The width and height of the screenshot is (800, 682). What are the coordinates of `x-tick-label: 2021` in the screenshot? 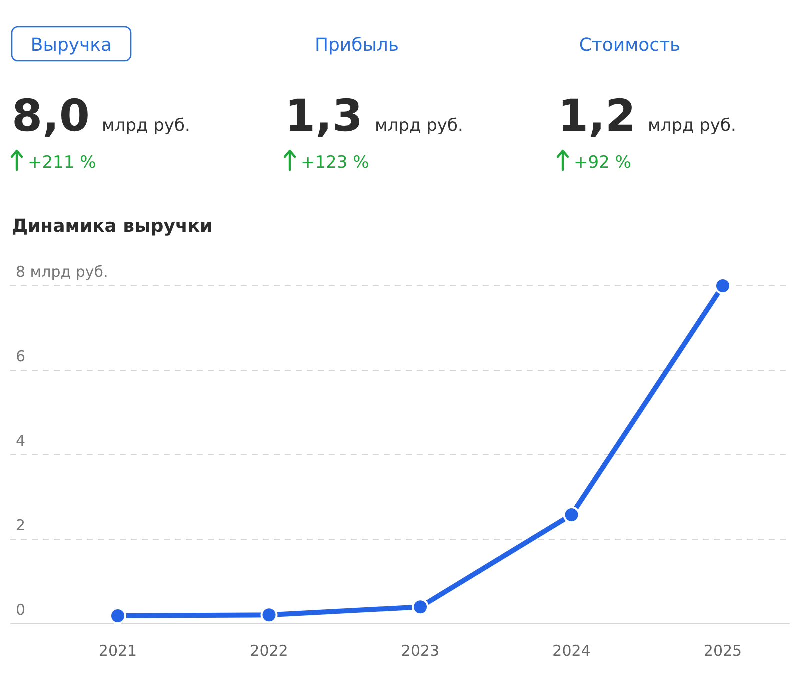 It's located at (118, 651).